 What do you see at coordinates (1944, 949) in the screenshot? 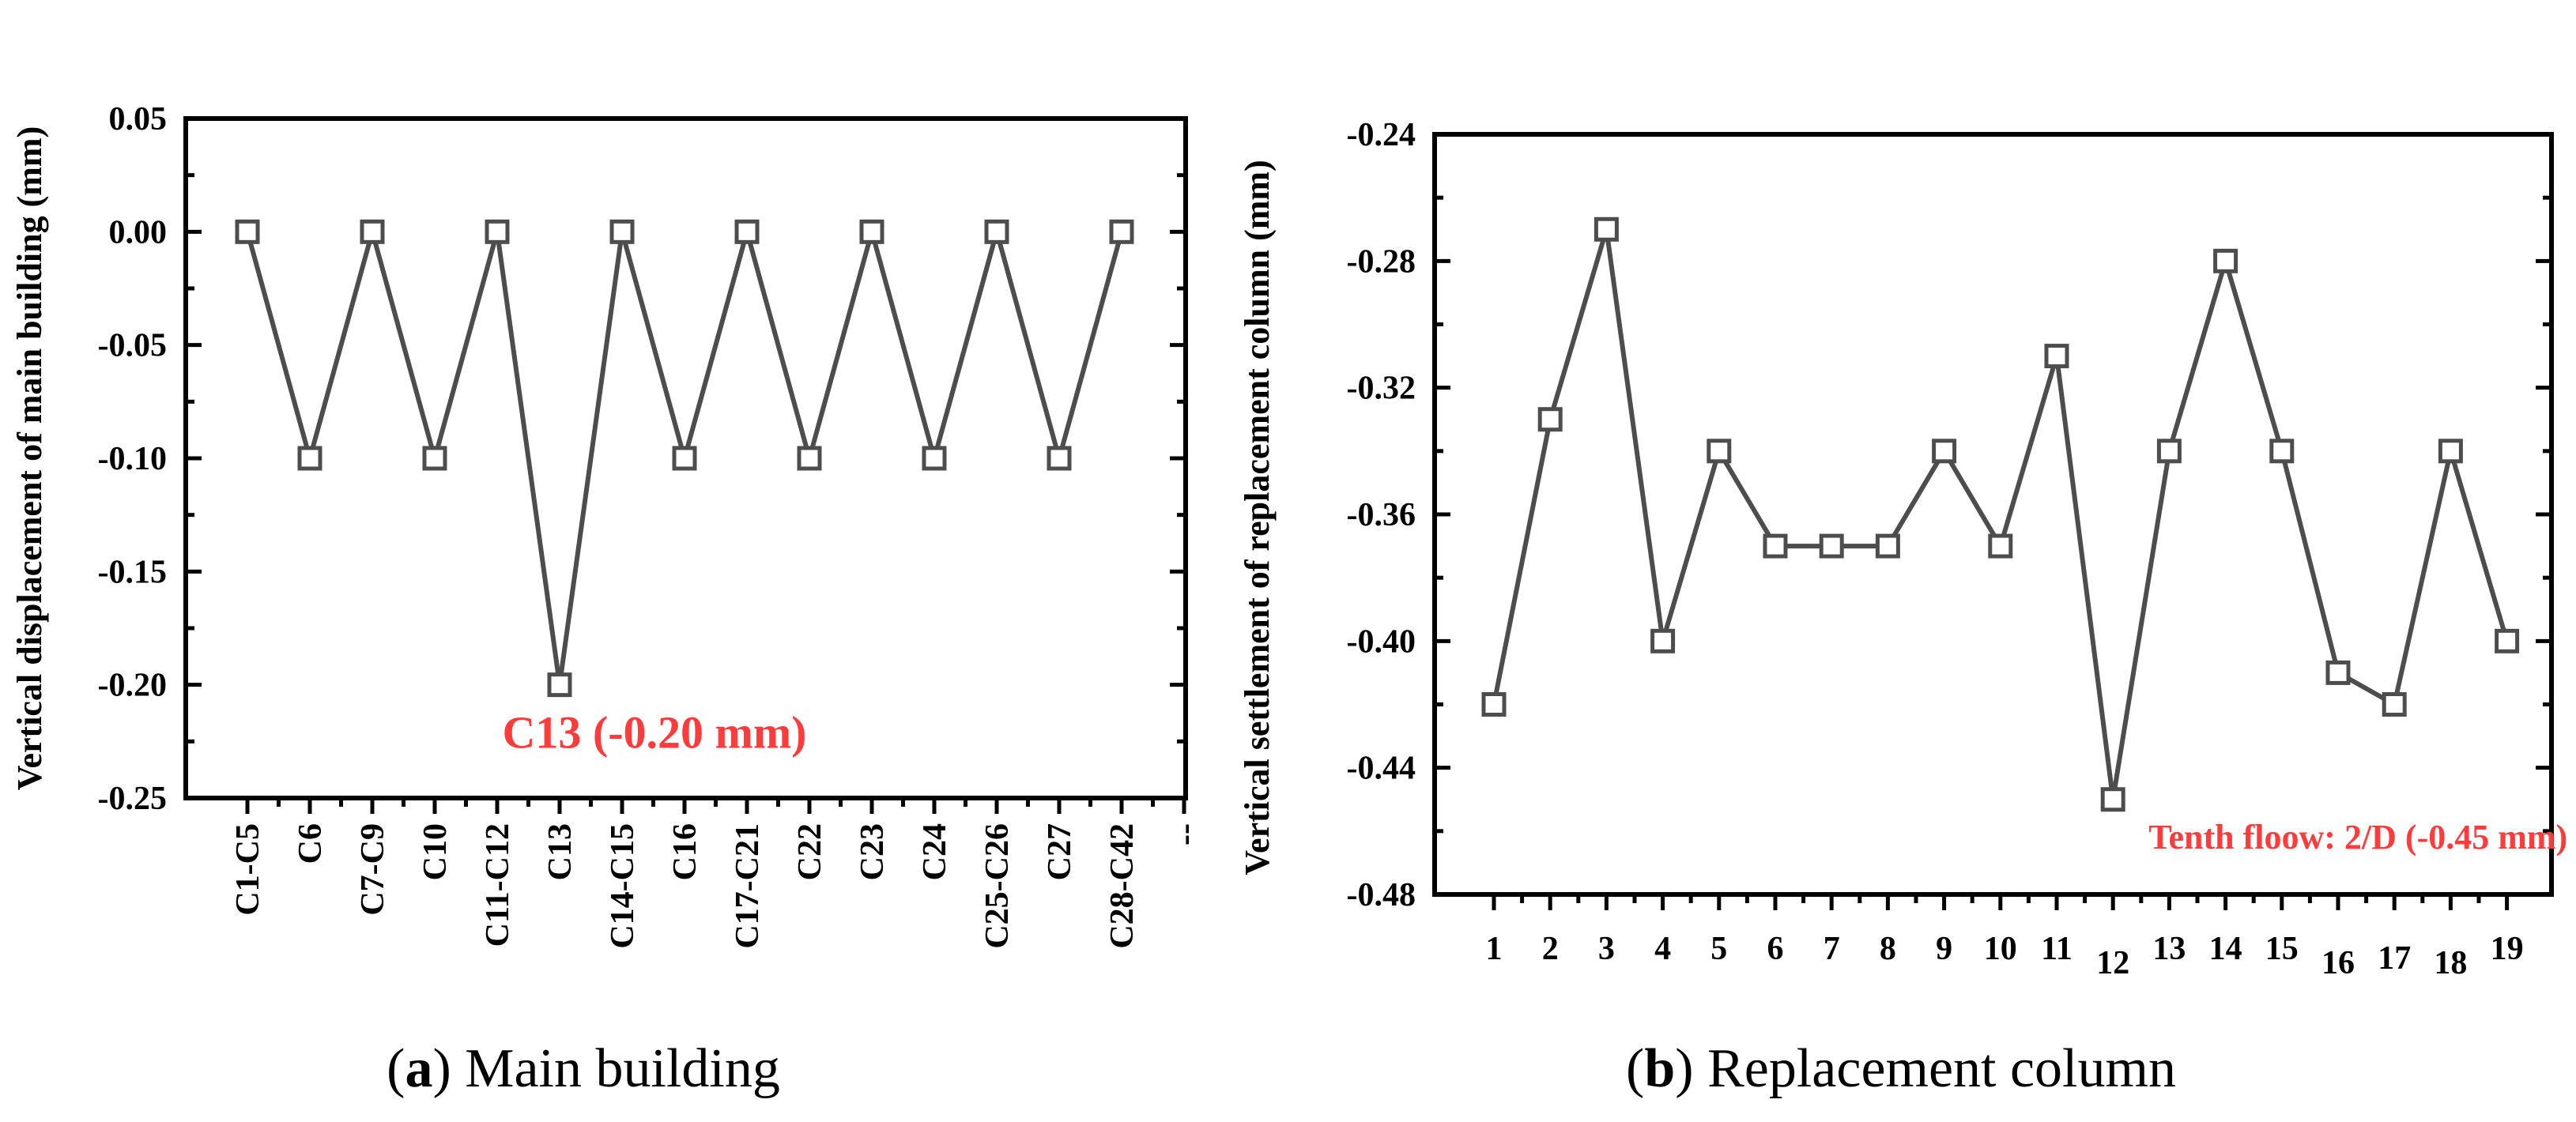
I see `chart-b-x-tick-label: 9` at bounding box center [1944, 949].